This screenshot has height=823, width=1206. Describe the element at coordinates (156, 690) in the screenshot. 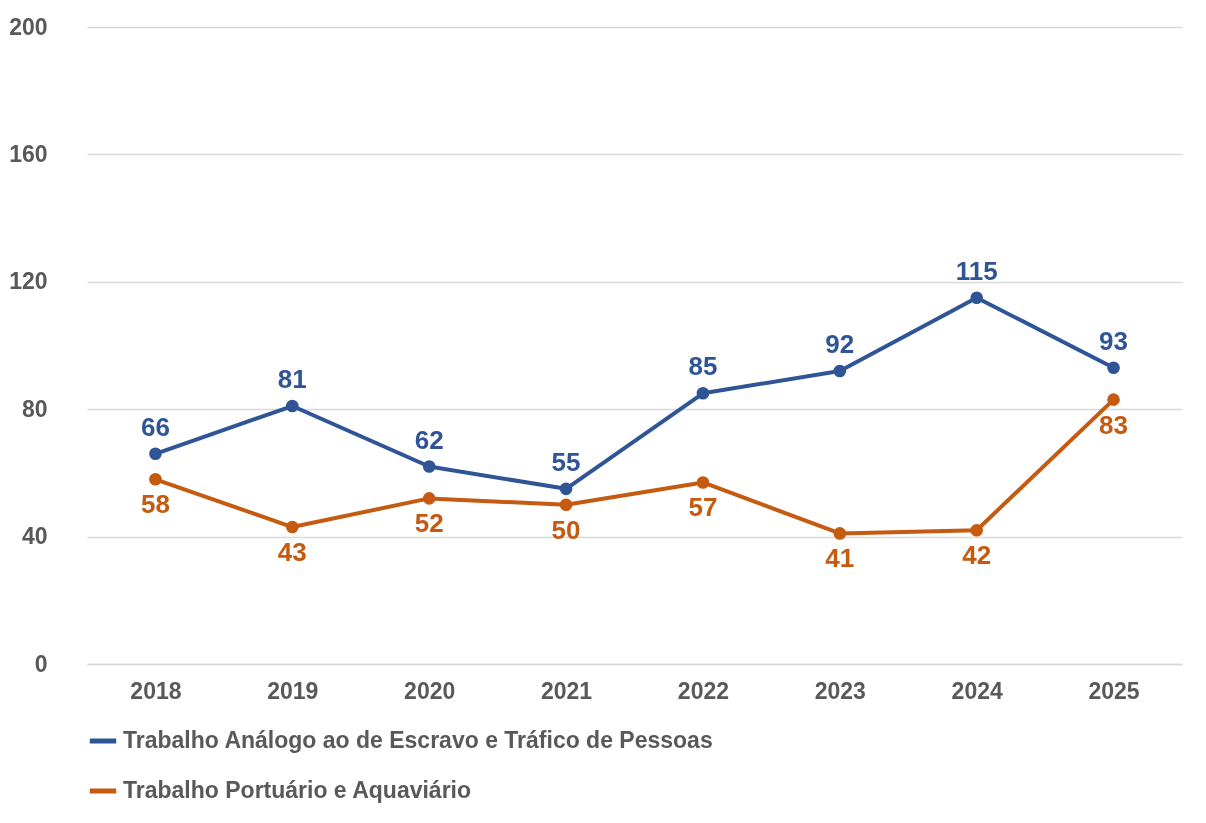

I see `x-tick-label: 2018` at that location.